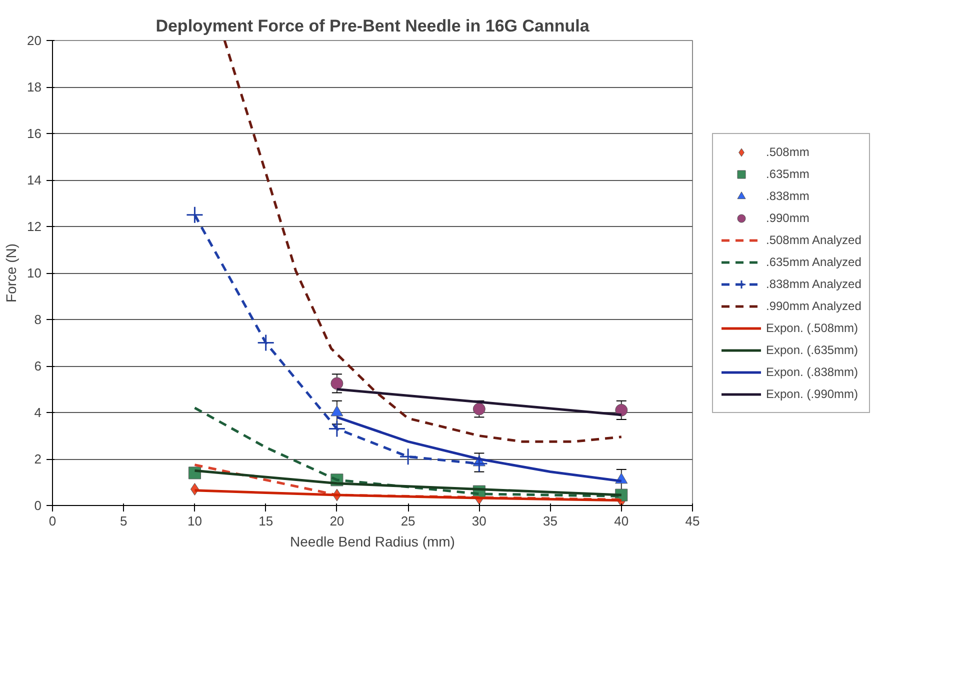 Image resolution: width=971 pixels, height=679 pixels. Describe the element at coordinates (11, 273) in the screenshot. I see `y-axis-title: Force (N)` at that location.